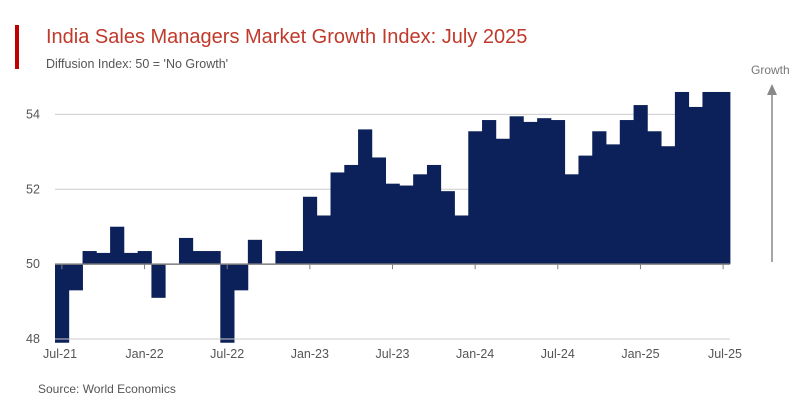 The height and width of the screenshot is (400, 800). I want to click on source-note: Source: World Economics, so click(107, 389).